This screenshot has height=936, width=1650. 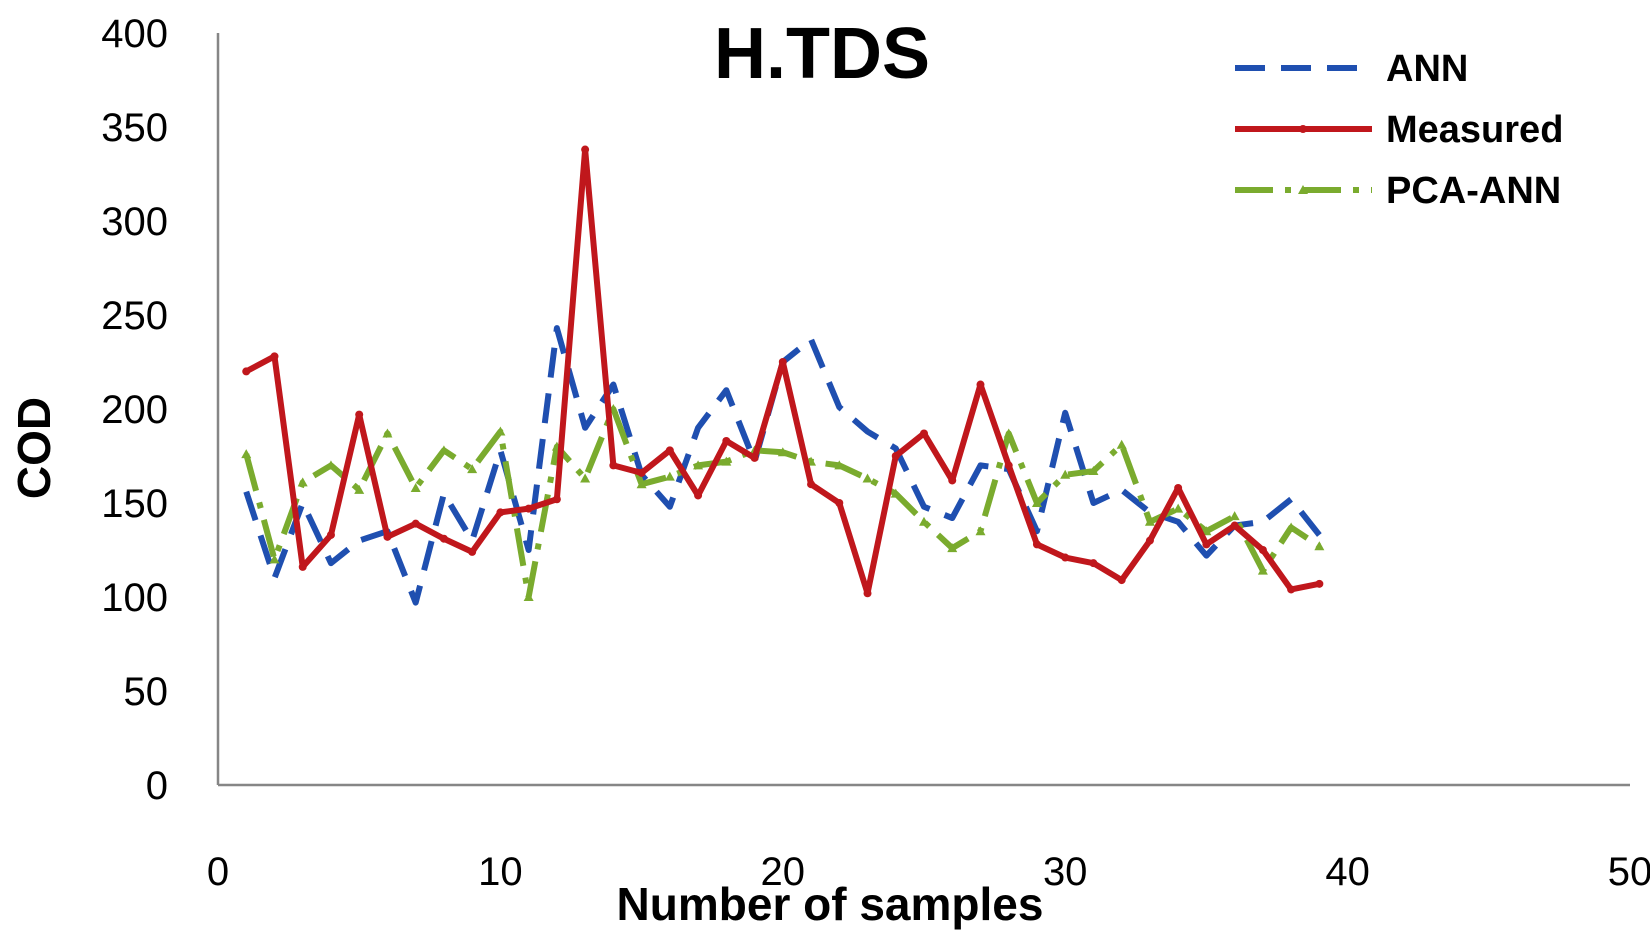 I want to click on x-tick-label: 0, so click(x=218, y=872).